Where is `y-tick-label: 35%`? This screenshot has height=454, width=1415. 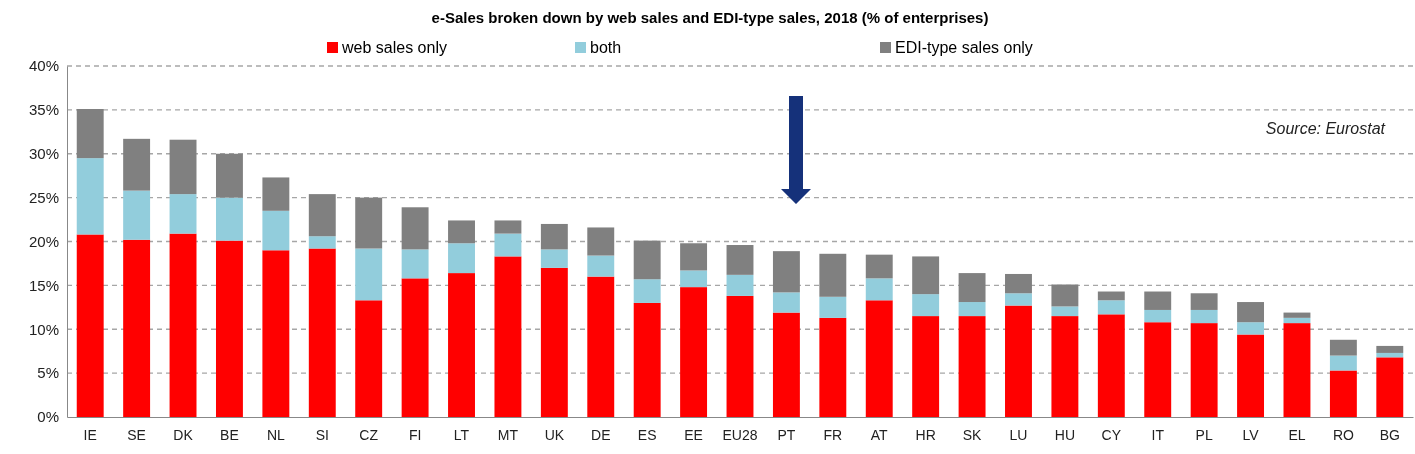
y-tick-label: 35% is located at coordinates (43, 110).